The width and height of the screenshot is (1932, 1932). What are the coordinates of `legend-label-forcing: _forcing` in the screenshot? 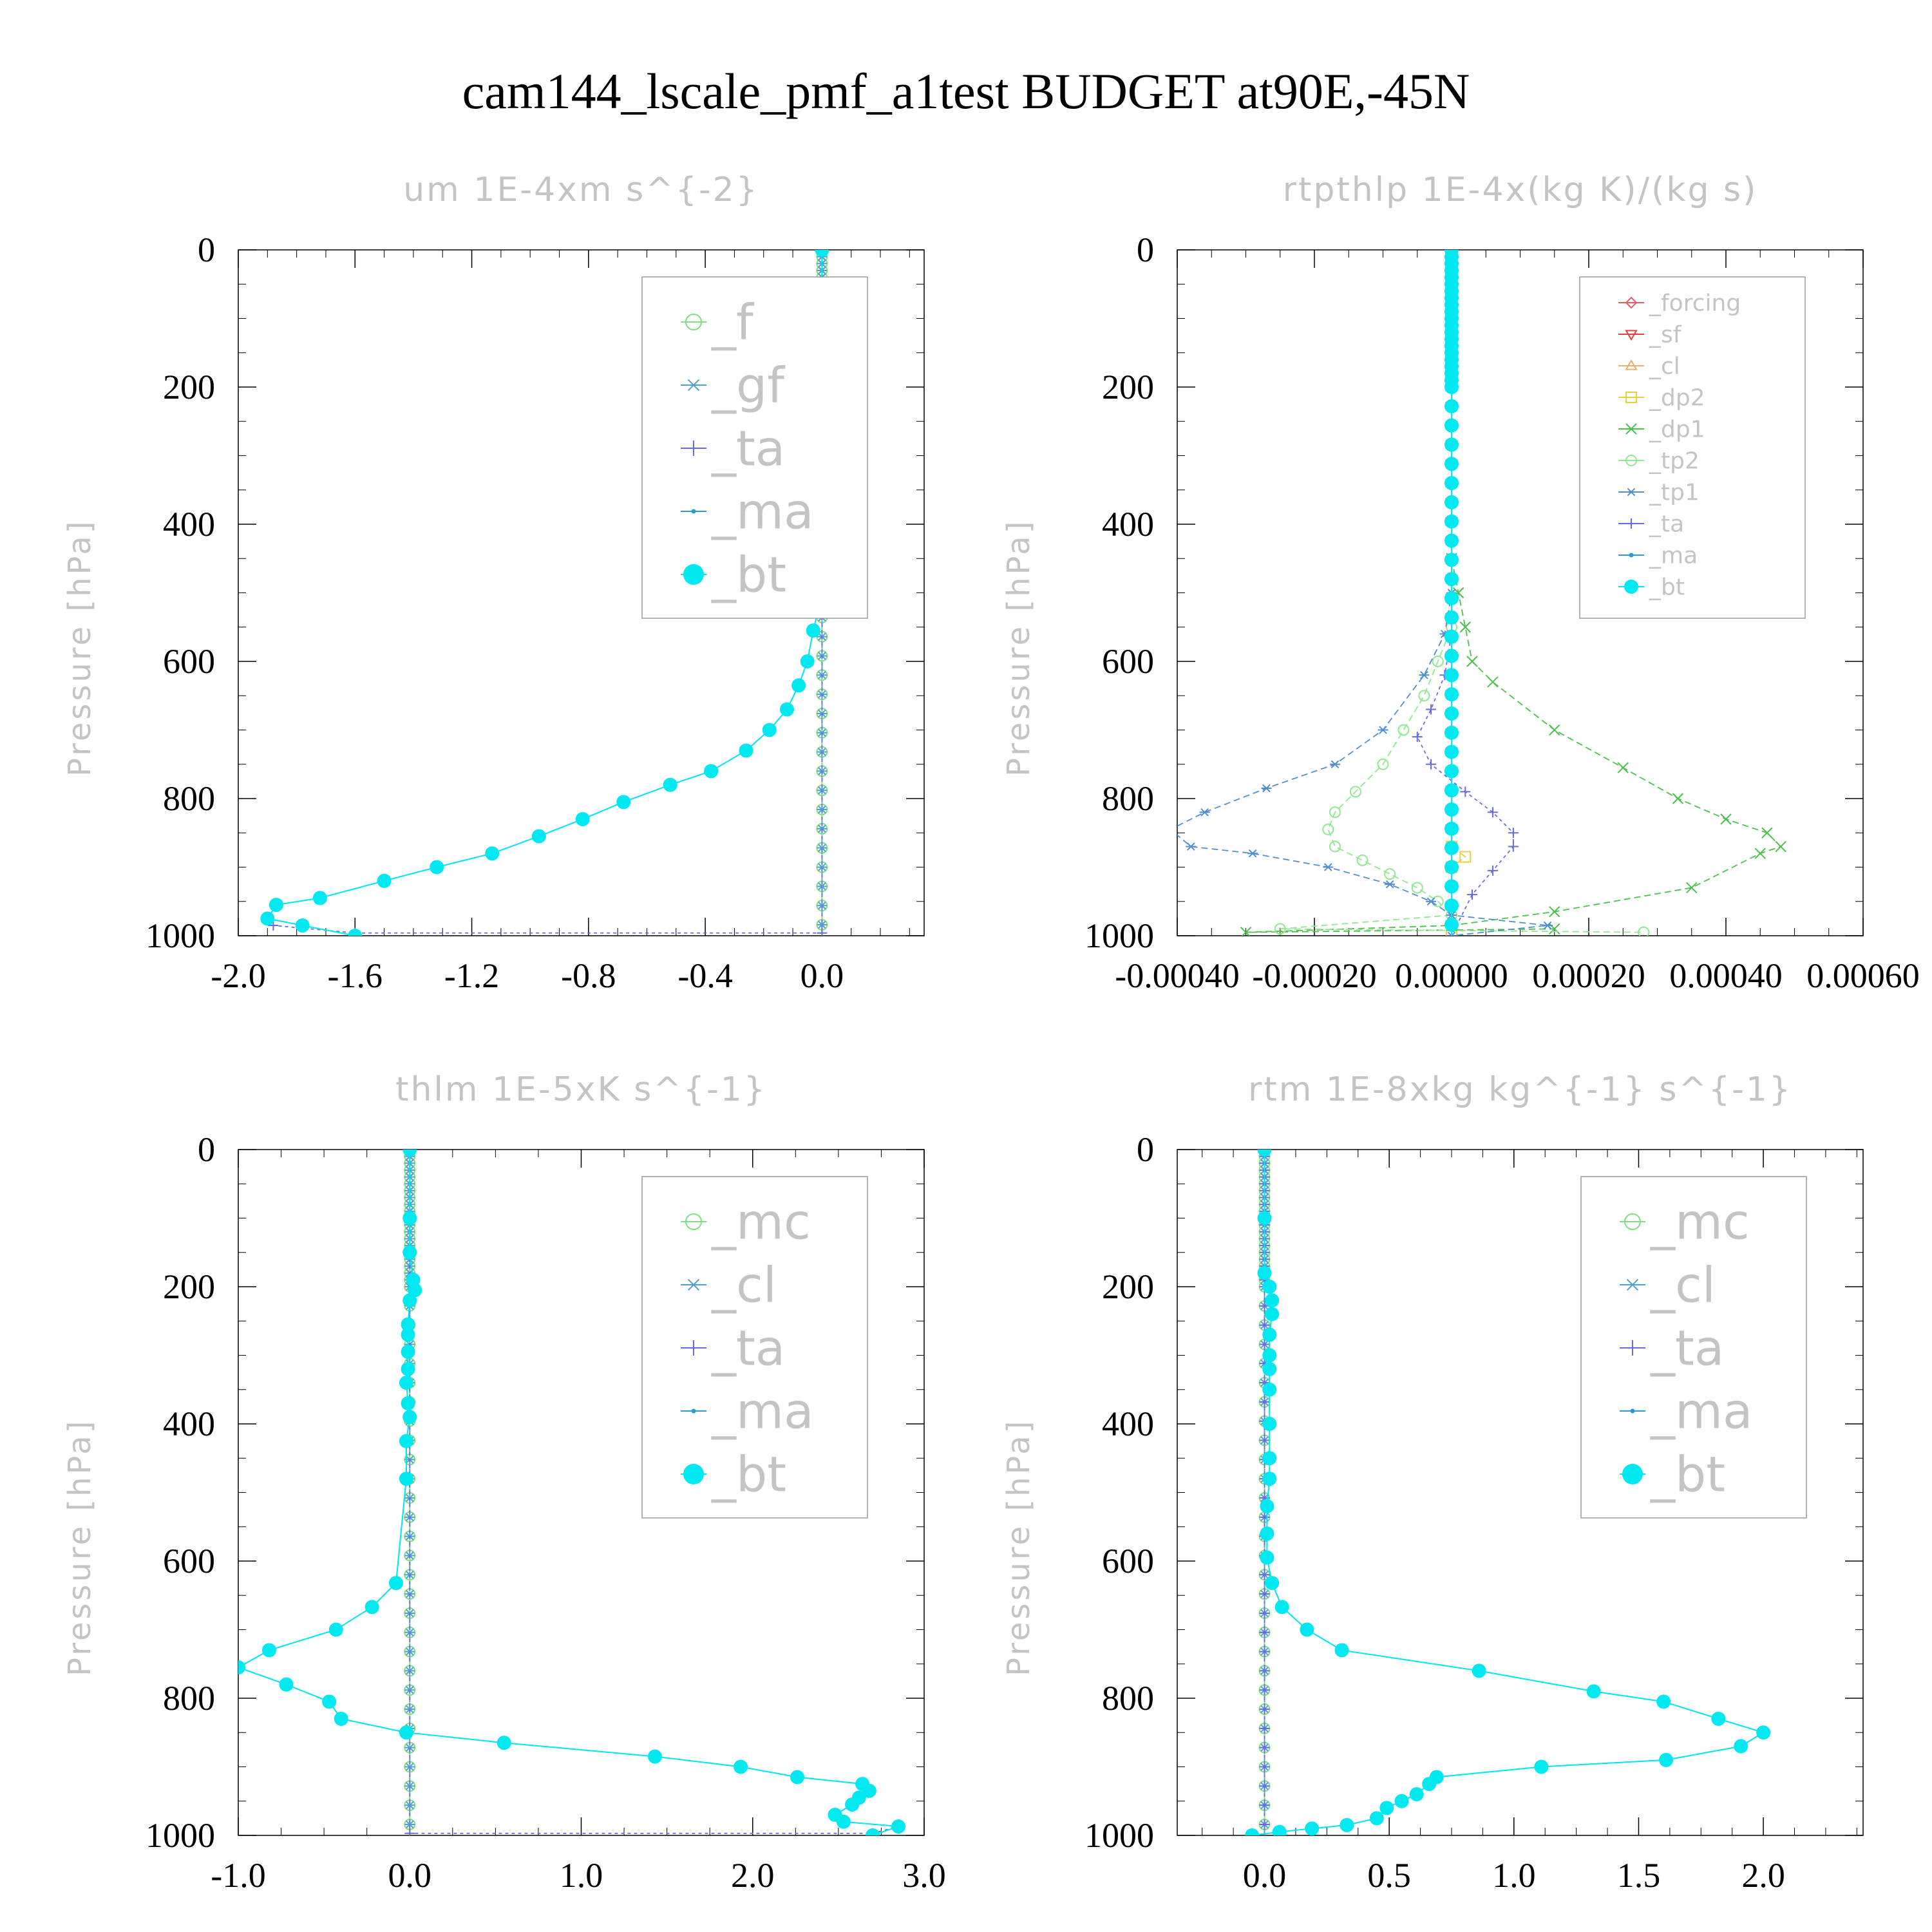 It's located at (1695, 303).